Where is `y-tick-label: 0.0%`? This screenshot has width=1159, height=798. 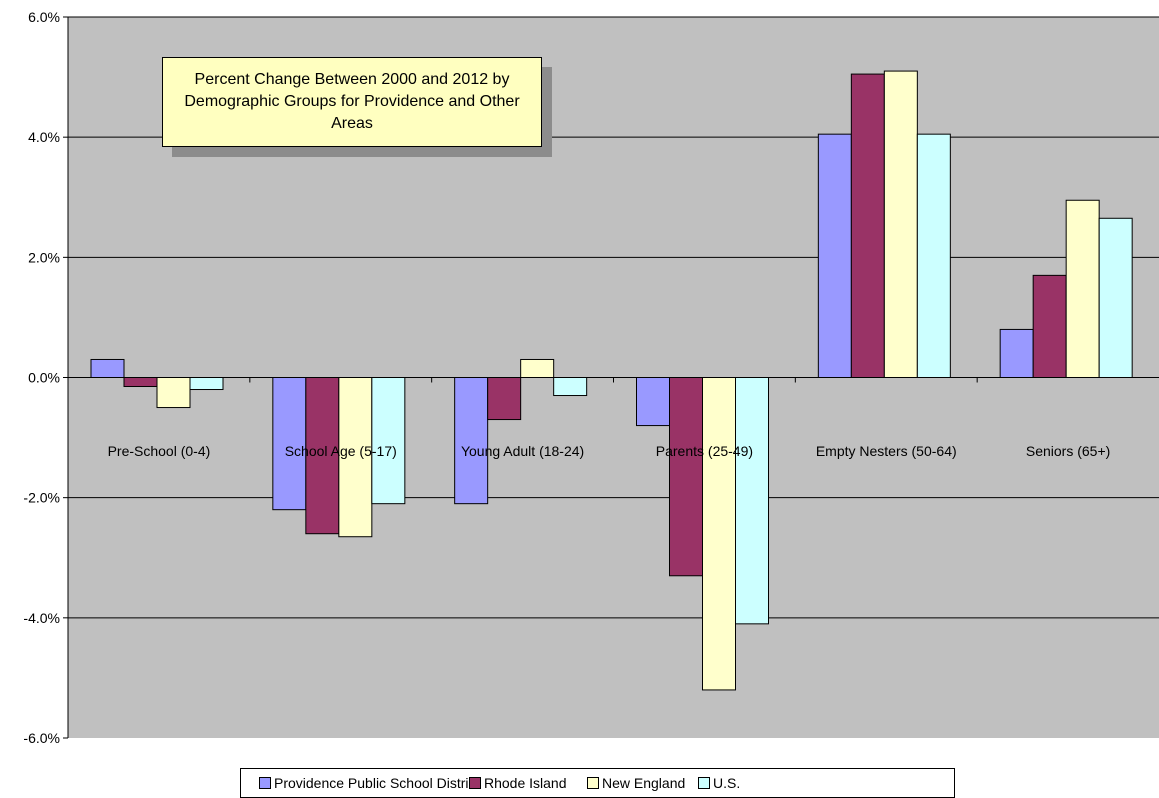
y-tick-label: 0.0% is located at coordinates (44, 378).